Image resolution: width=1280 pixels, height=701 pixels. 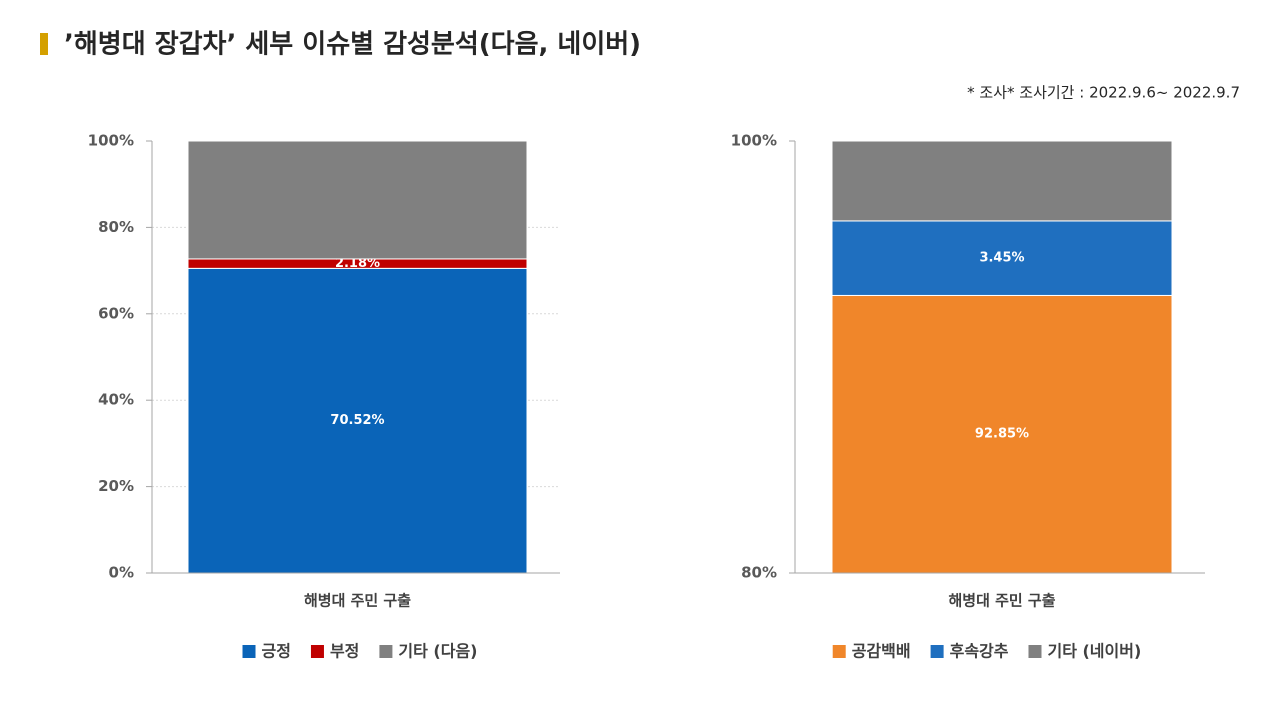 What do you see at coordinates (1103, 93) in the screenshot?
I see `survey-note: * 조사* 조사기간 : 2022.9.6~ 2022.9.7` at bounding box center [1103, 93].